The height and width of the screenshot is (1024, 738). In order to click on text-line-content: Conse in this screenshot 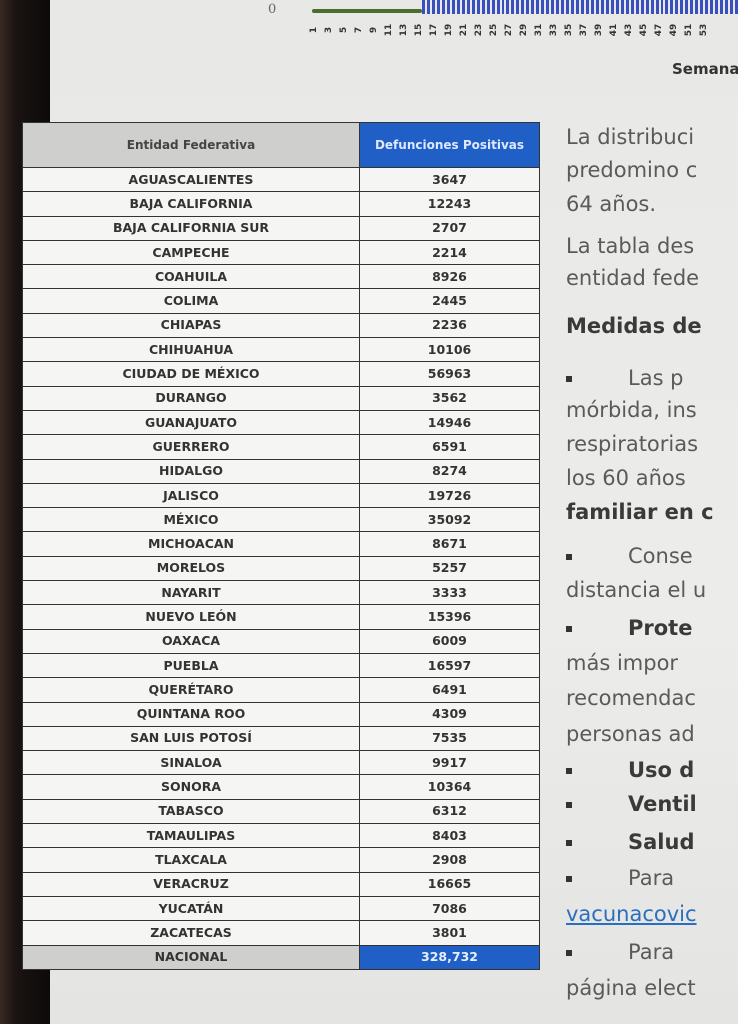, I will do `click(660, 556)`.